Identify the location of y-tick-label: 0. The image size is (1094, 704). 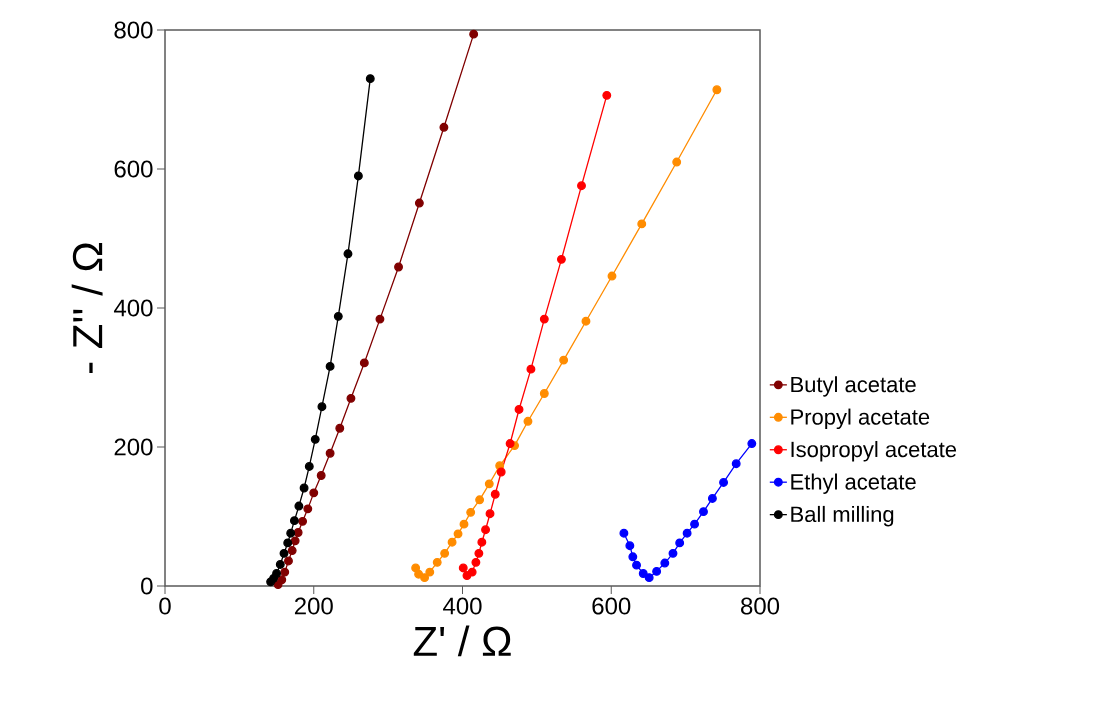
(147, 586).